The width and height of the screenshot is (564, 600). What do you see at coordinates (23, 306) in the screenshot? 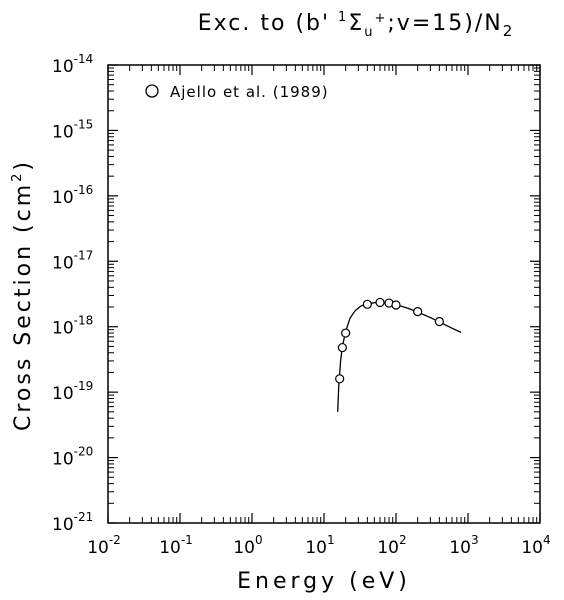
I see `ylabel-text: Cross Section (cm` at bounding box center [23, 306].